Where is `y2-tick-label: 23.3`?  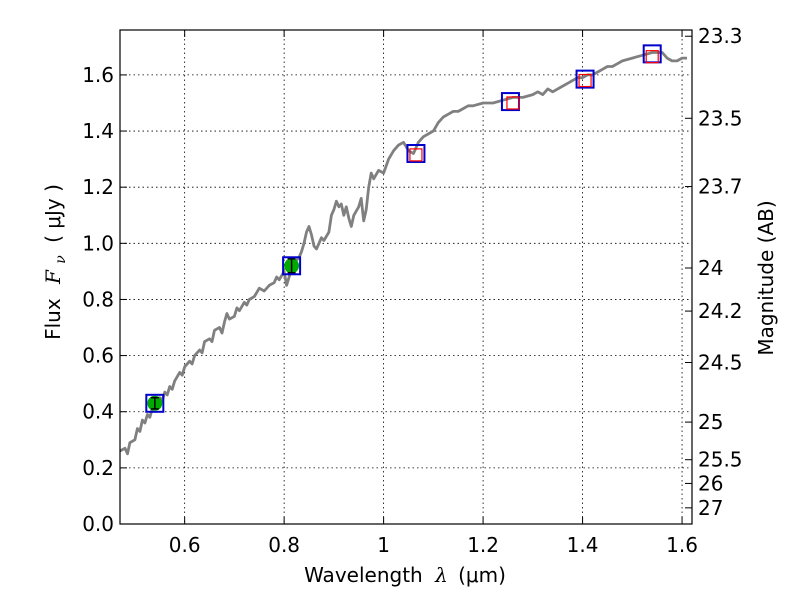 y2-tick-label: 23.3 is located at coordinates (720, 36).